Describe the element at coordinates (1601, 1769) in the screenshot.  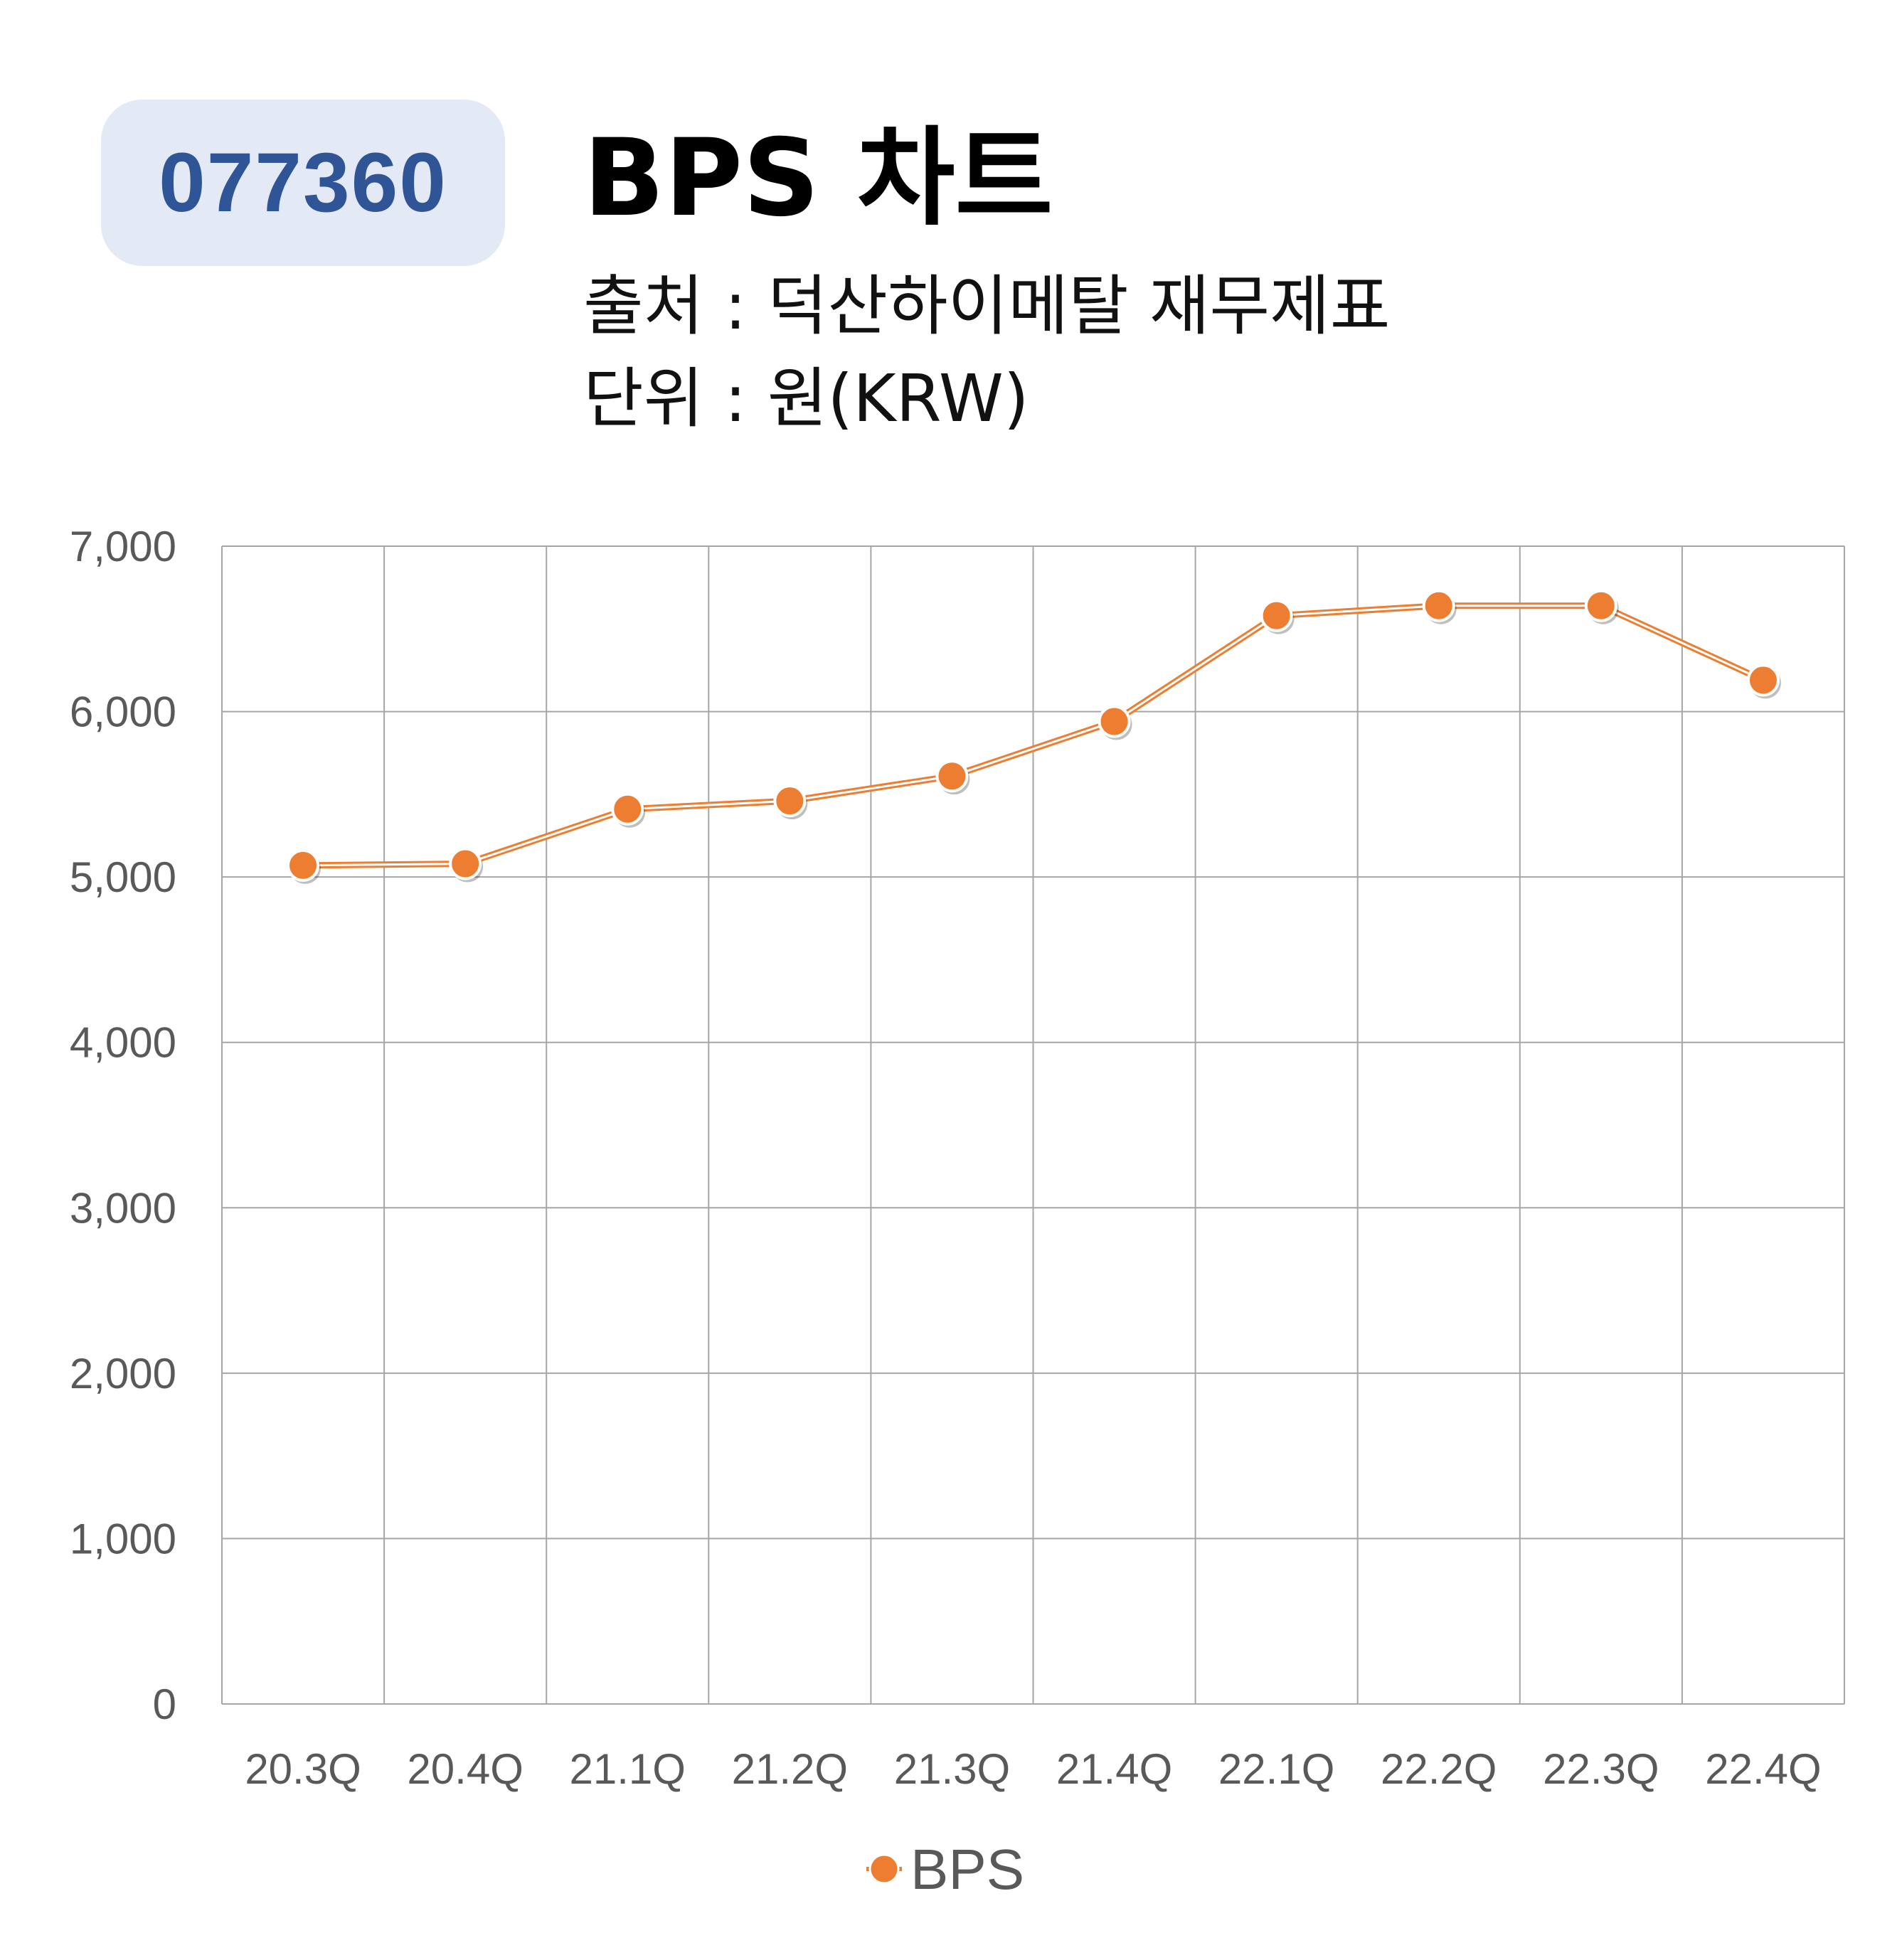
I see `x-tick-label: 22.3Q` at that location.